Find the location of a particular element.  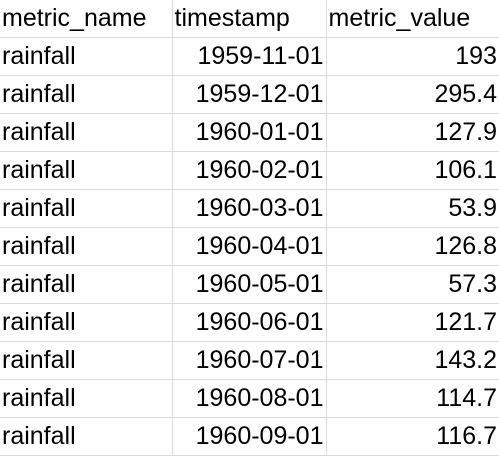

cell-timestamp: 1960-04-01 is located at coordinates (249, 246).